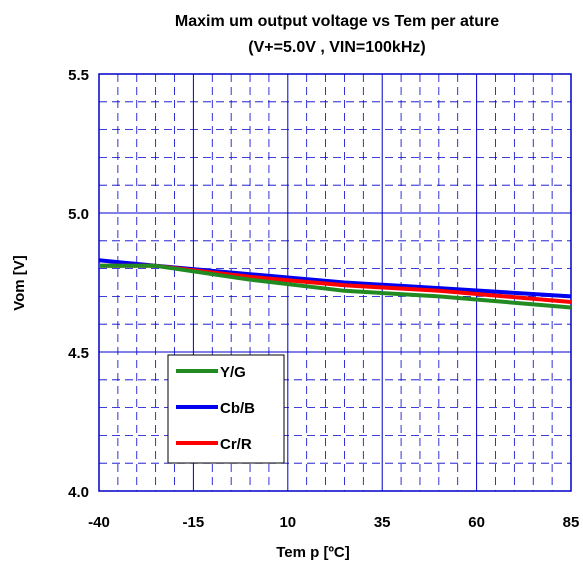 The image size is (583, 567). I want to click on chart-title: Maxim um output voltage vs Tem per ature, so click(337, 21).